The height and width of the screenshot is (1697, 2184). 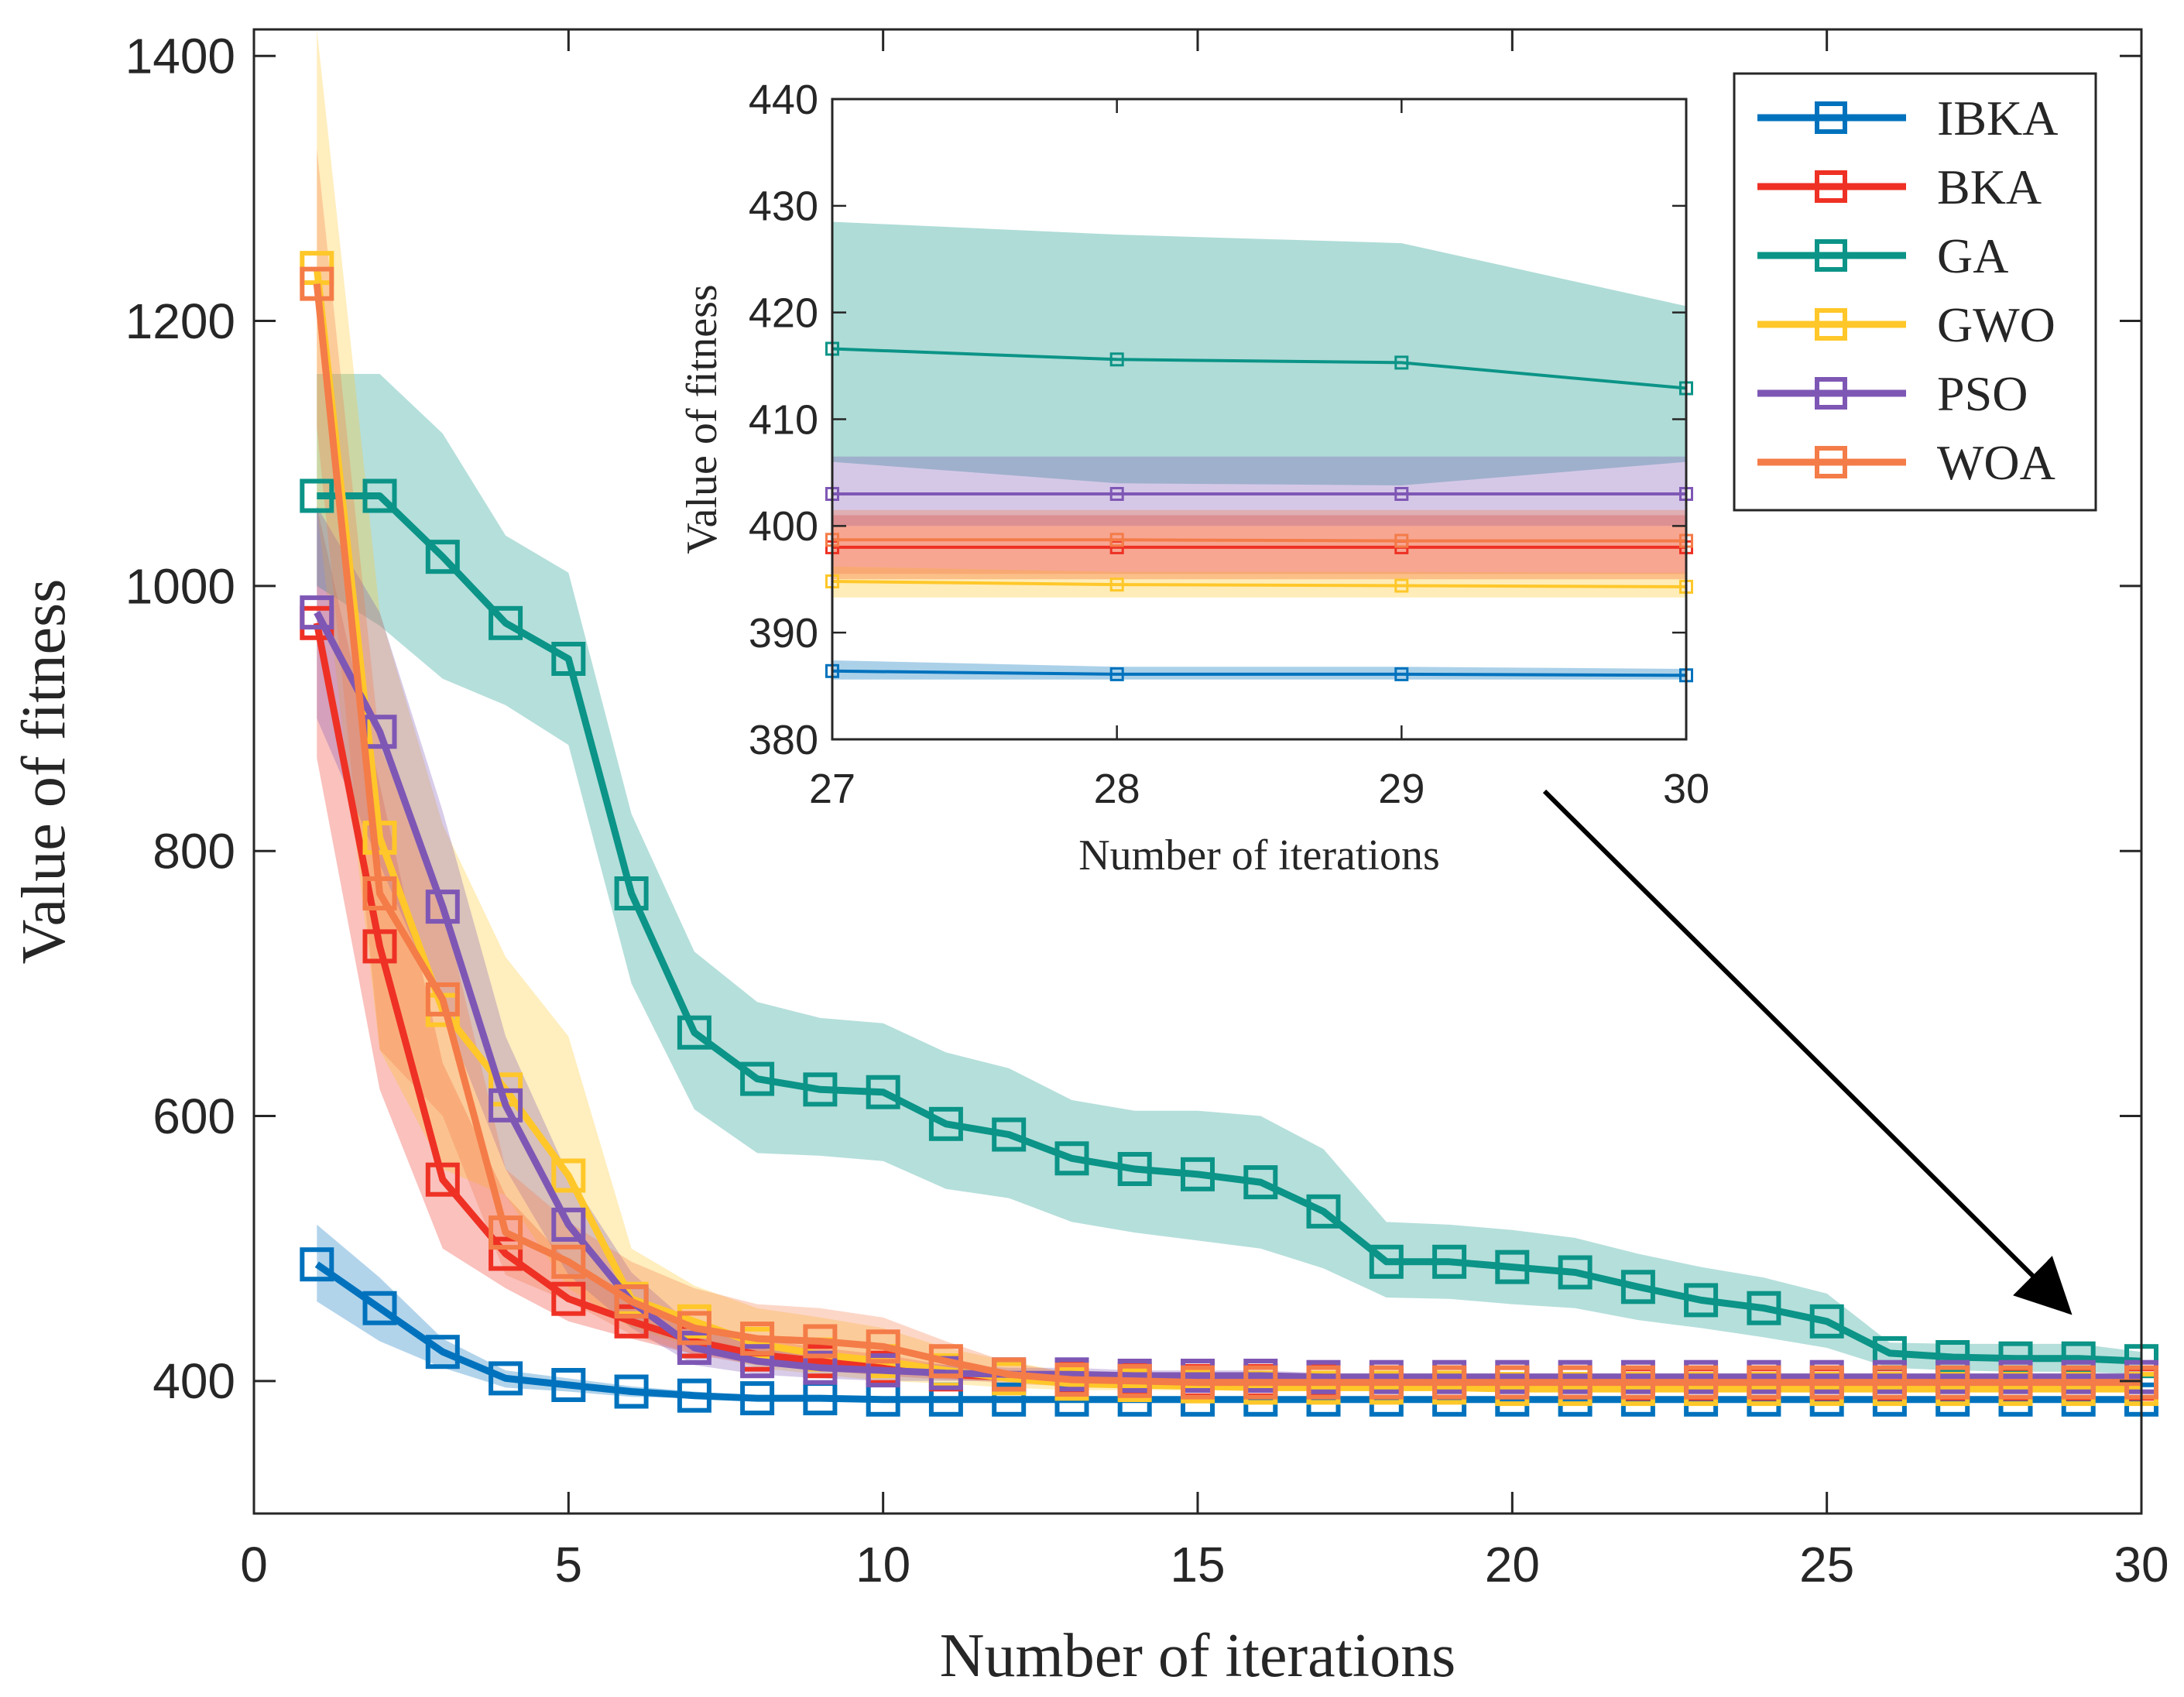 I want to click on inset-xtick-label: 30, so click(x=1686, y=789).